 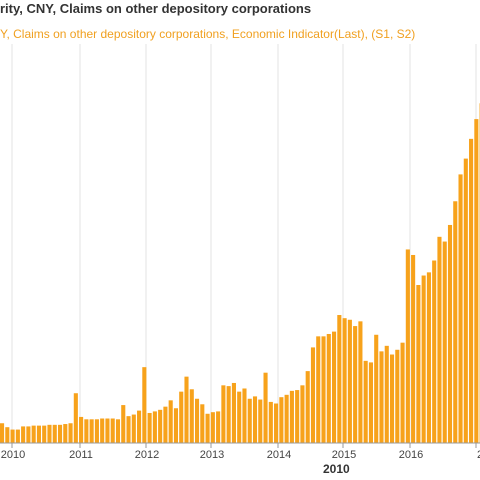 What do you see at coordinates (13, 455) in the screenshot?
I see `x-tick-label: 2010` at bounding box center [13, 455].